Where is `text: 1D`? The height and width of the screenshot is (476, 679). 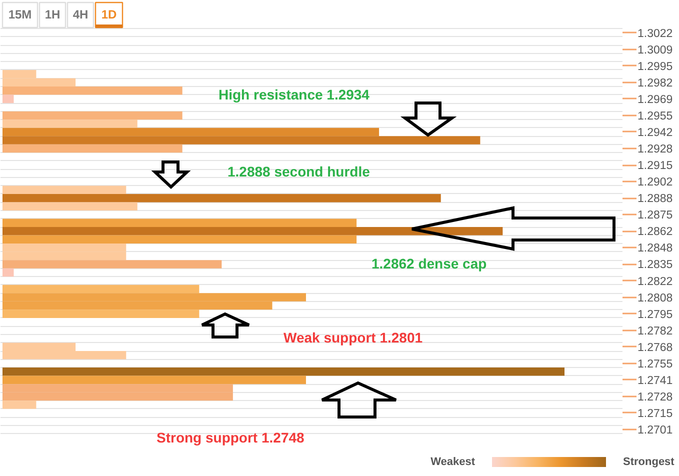 text: 1D is located at coordinates (109, 15).